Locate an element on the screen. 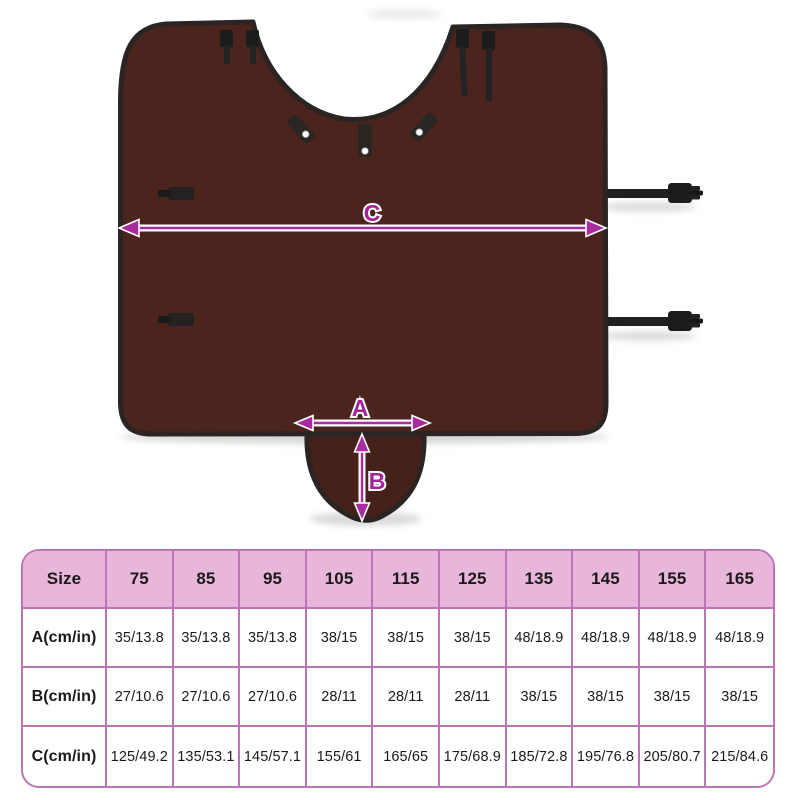  cell-c: 165/65 is located at coordinates (406, 756).